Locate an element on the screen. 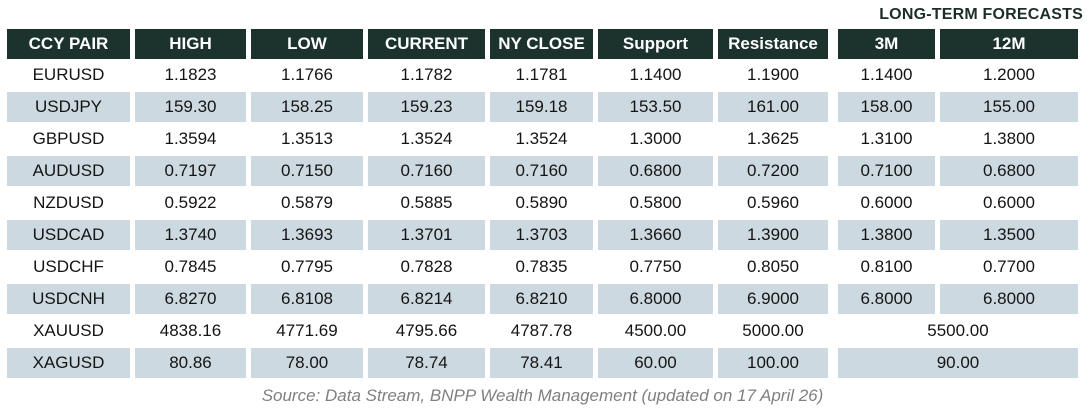  cell-ny-close: 0.7160 is located at coordinates (541, 171).